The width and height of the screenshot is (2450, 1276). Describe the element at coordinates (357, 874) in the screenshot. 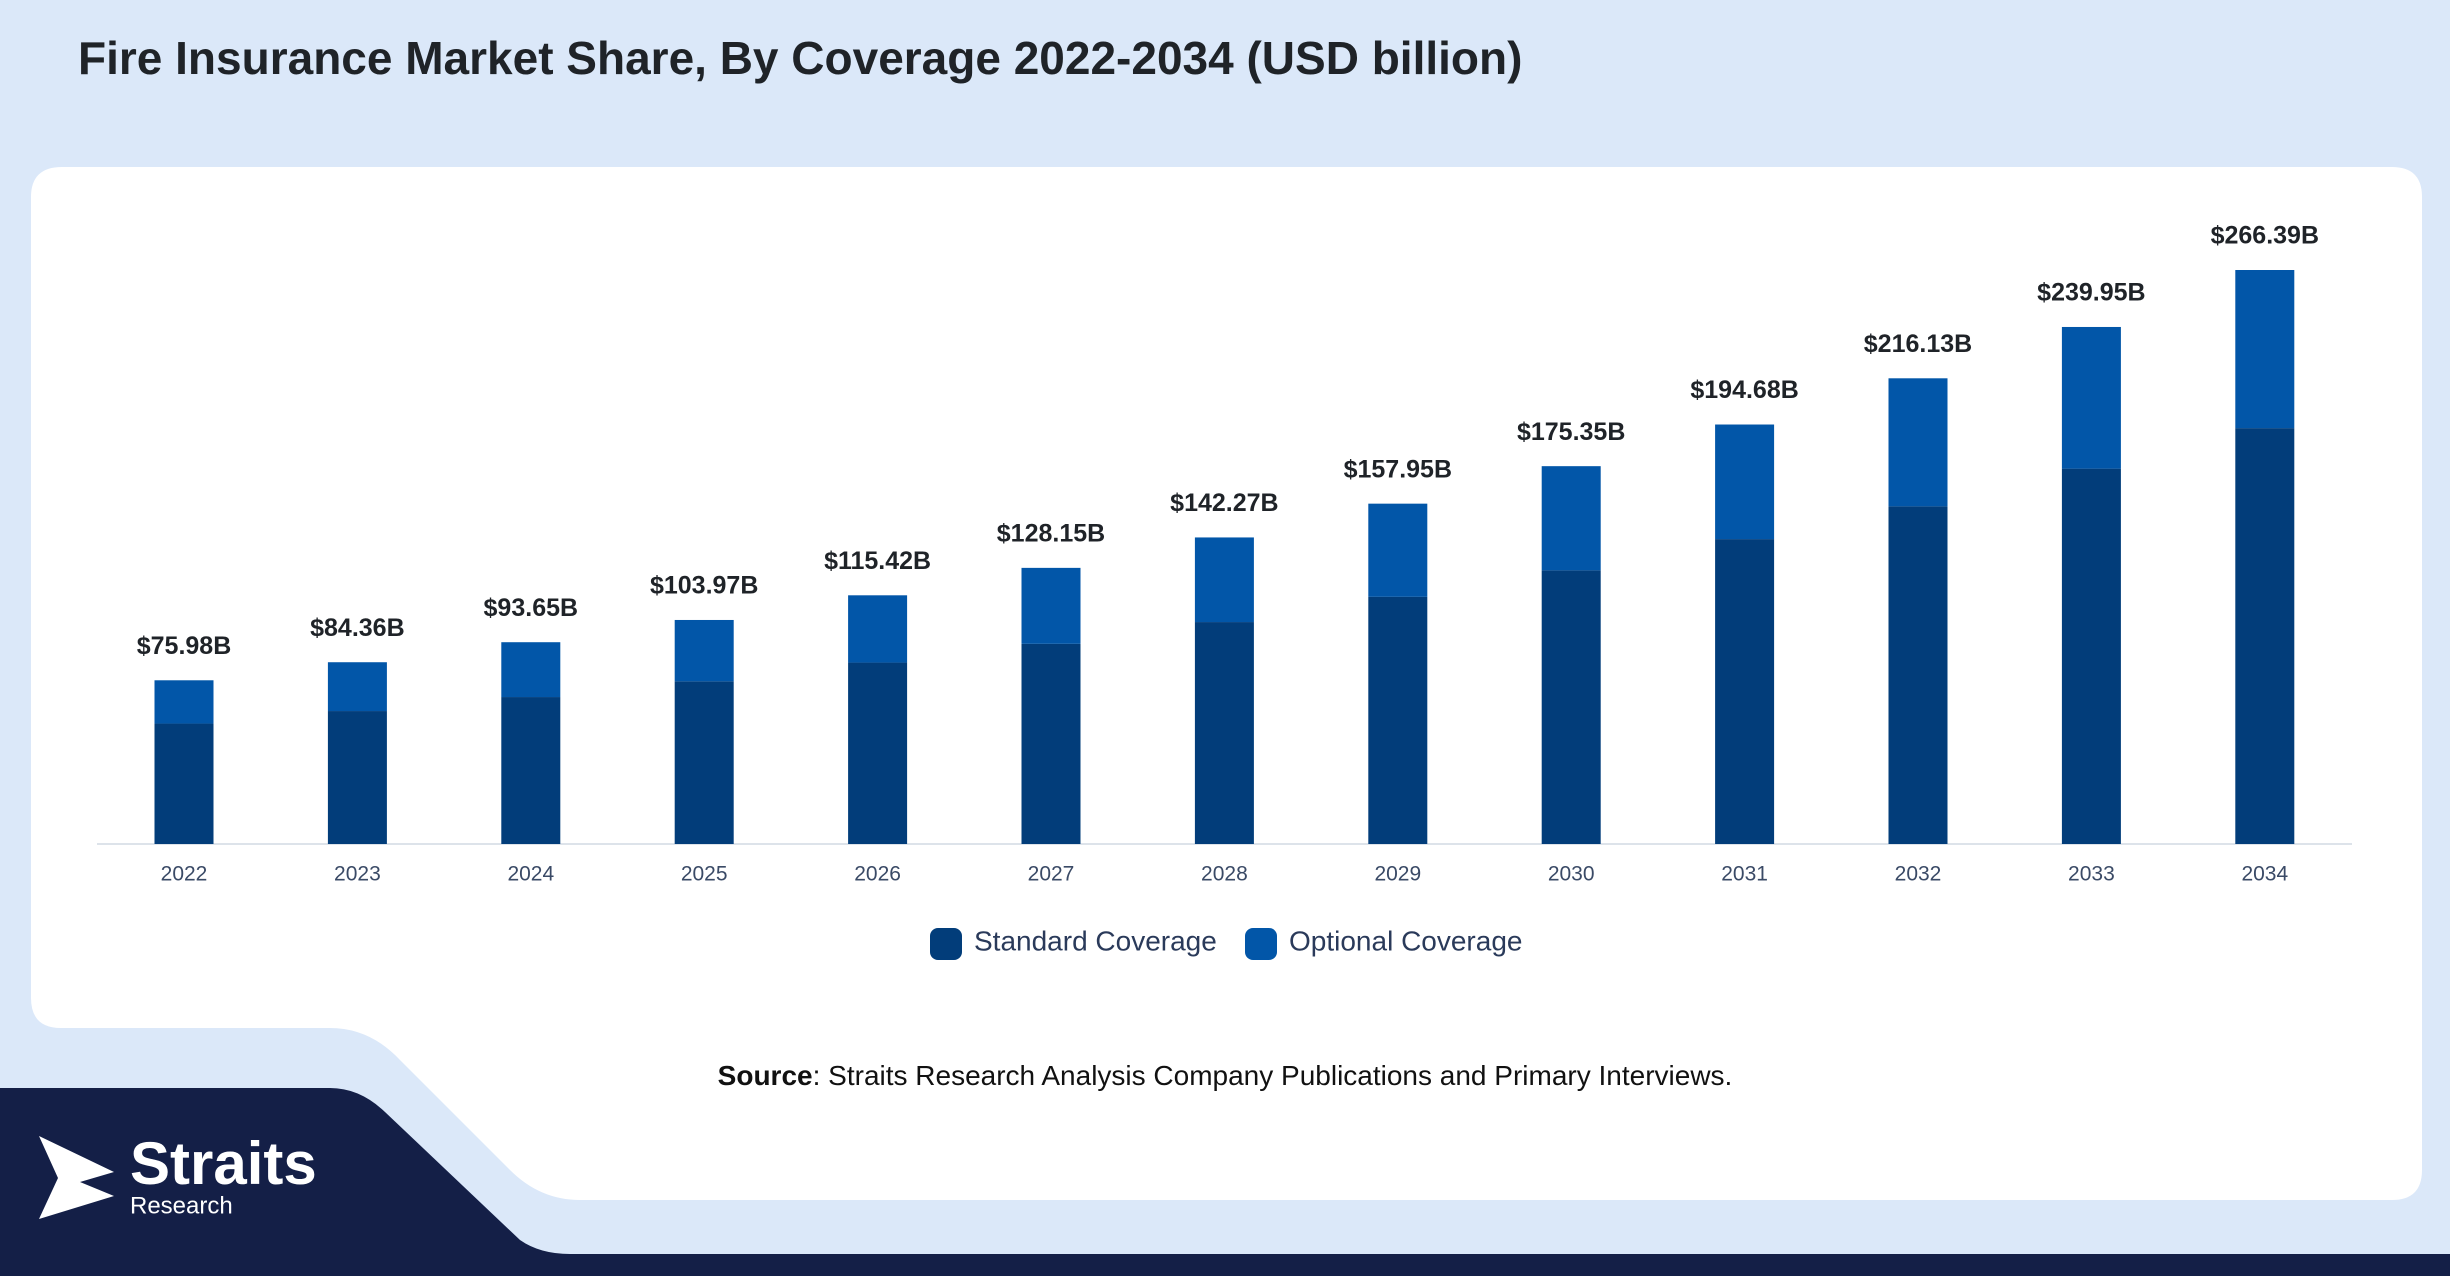

I see `x-tick-label: 2023` at that location.